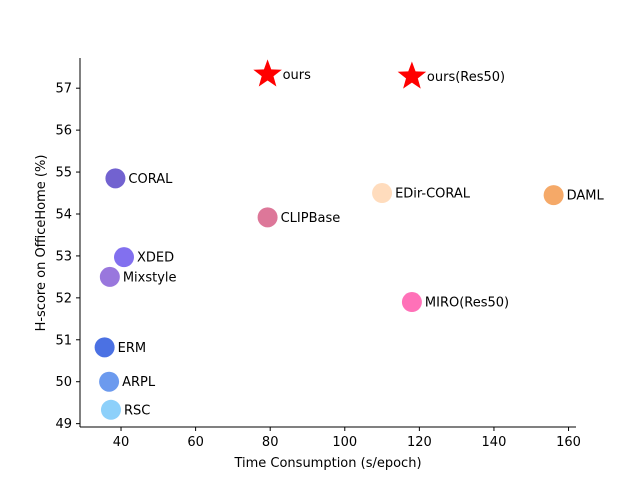  Describe the element at coordinates (419, 442) in the screenshot. I see `x-tick-label: 120` at that location.